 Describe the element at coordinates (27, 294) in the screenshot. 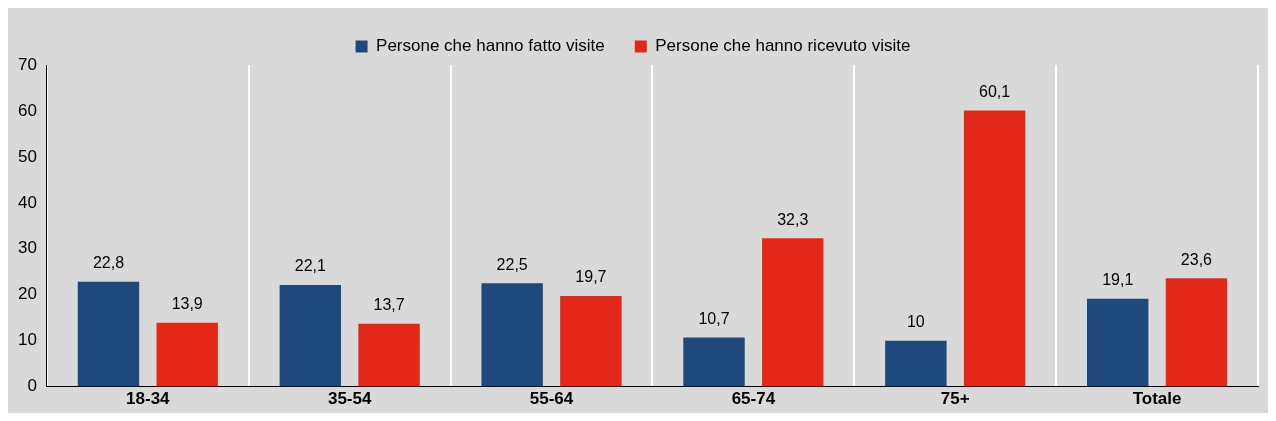

I see `y-tick-label: 20` at that location.